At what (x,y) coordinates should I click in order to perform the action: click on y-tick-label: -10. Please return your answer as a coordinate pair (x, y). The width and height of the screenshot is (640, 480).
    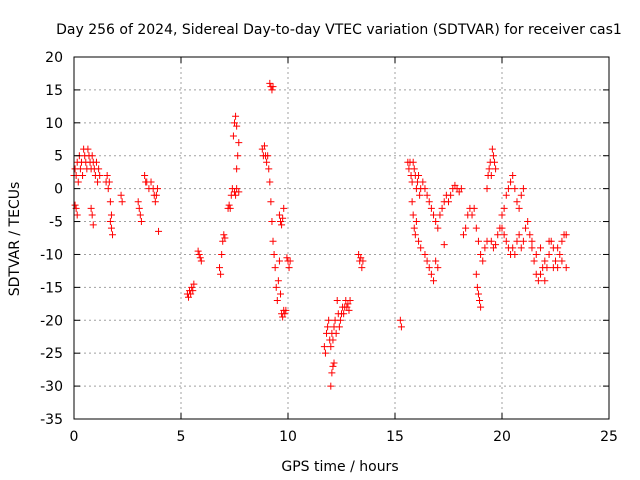
    Looking at the image, I should click on (51, 255).